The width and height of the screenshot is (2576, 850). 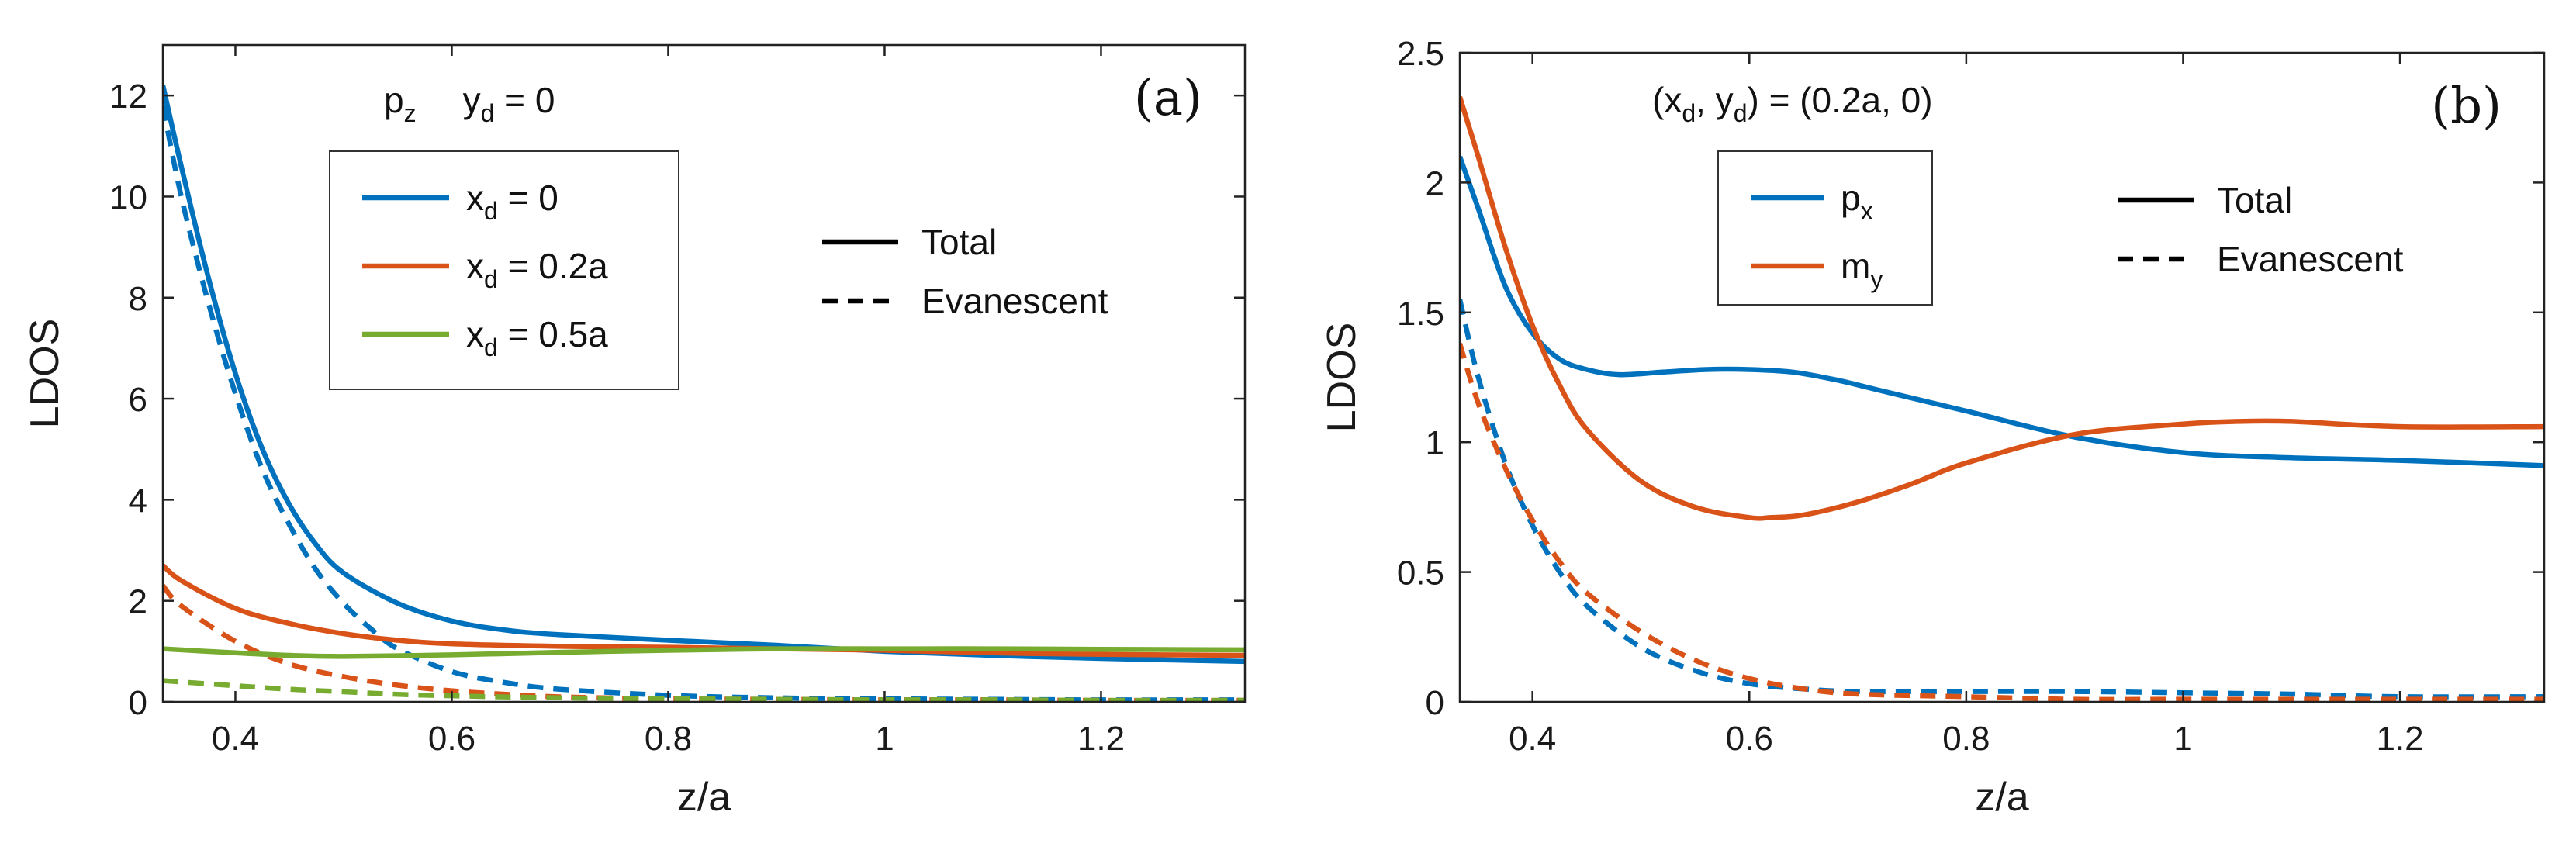 What do you see at coordinates (1420, 54) in the screenshot?
I see `y-tick-label: 2.5` at bounding box center [1420, 54].